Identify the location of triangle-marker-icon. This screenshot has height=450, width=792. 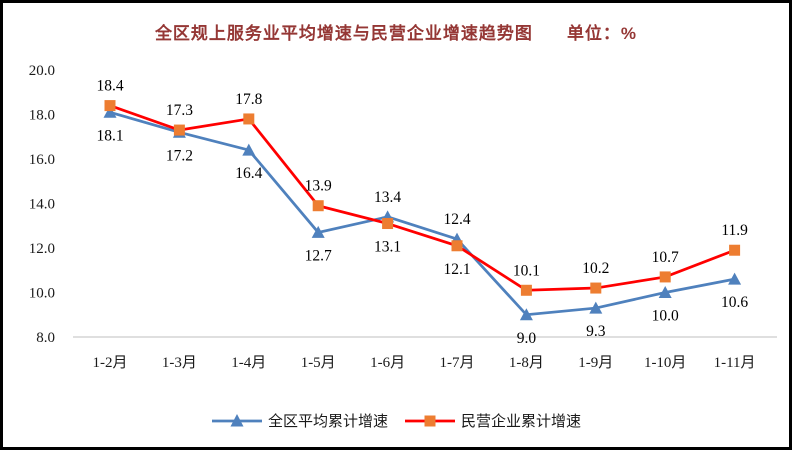
(236, 420).